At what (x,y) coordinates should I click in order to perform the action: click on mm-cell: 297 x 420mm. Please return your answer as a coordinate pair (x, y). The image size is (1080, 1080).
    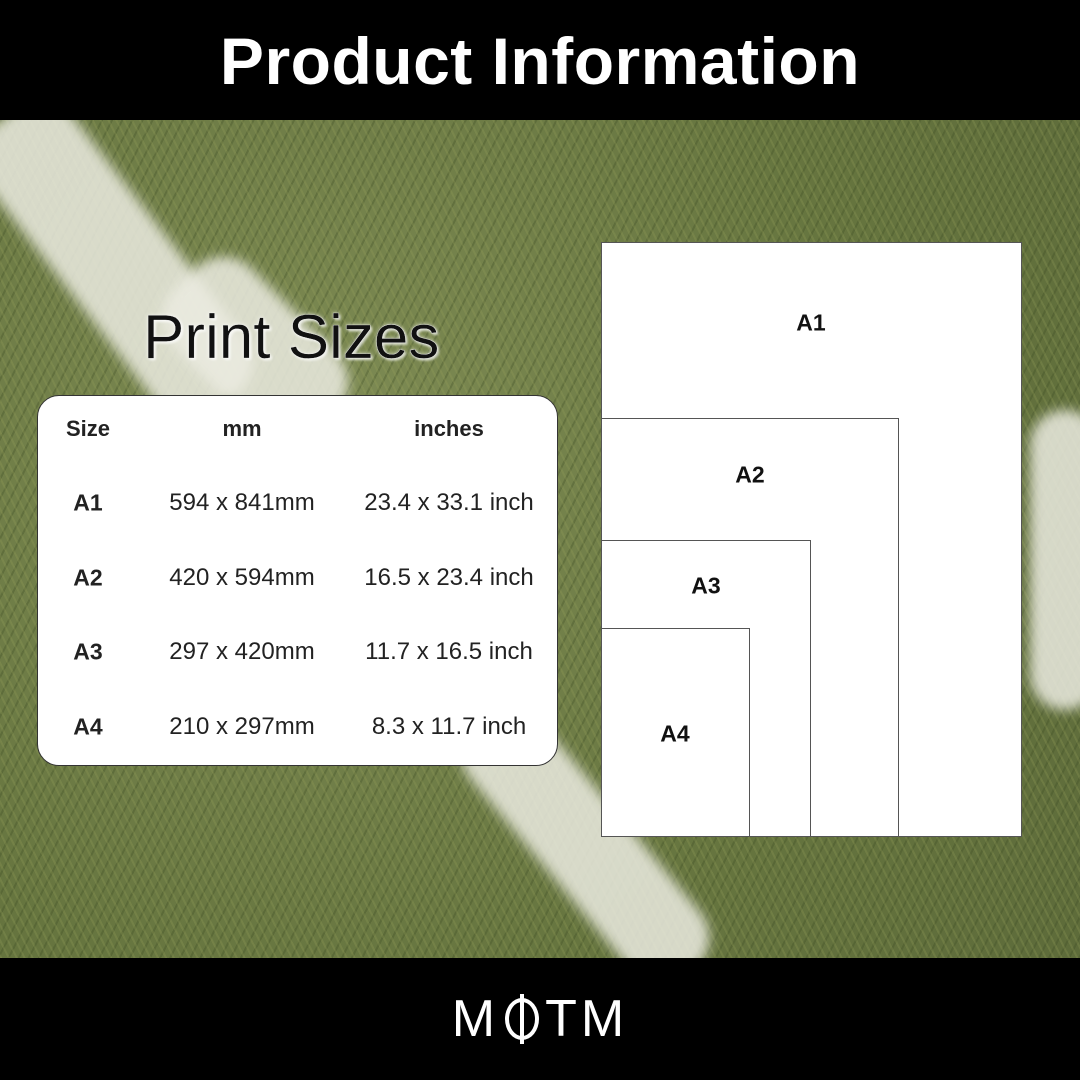
    Looking at the image, I should click on (242, 651).